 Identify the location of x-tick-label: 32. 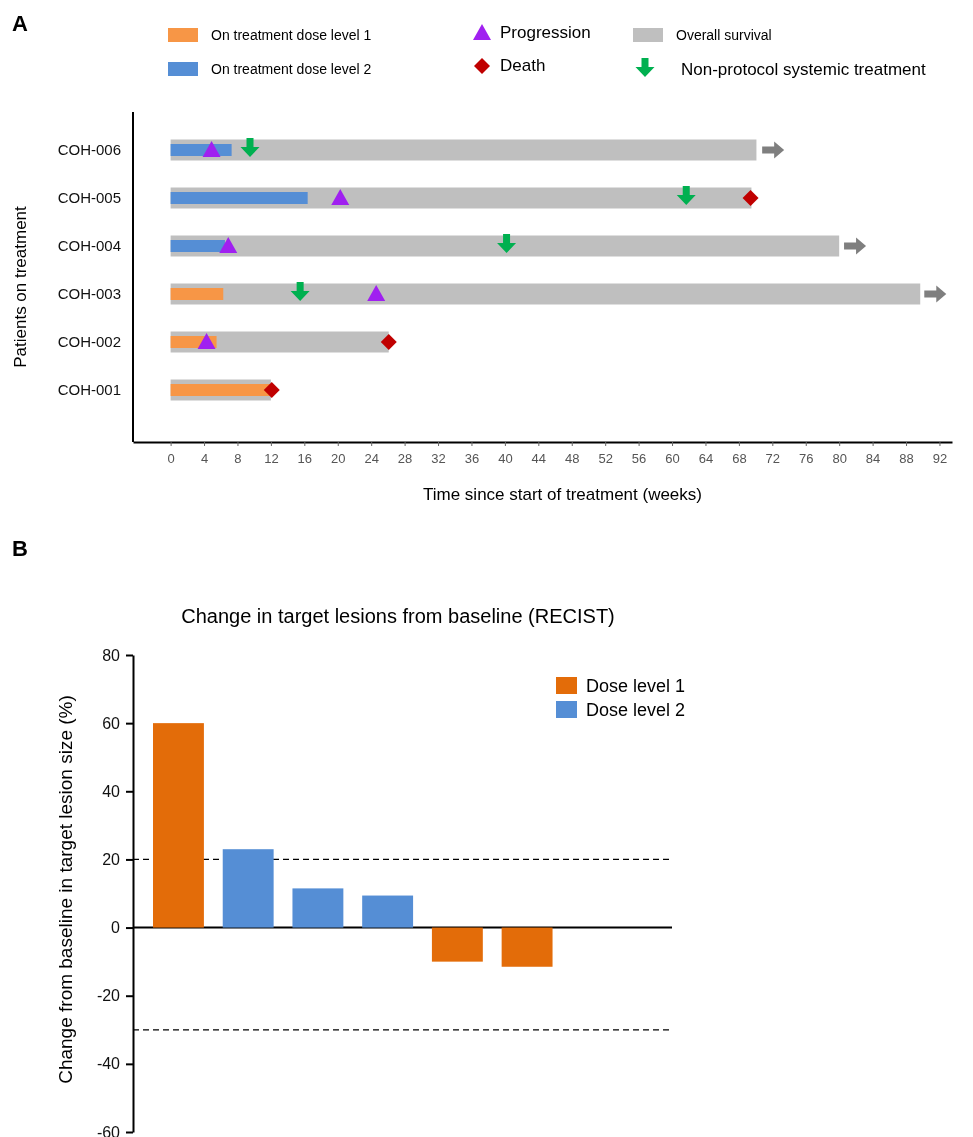
(438, 459).